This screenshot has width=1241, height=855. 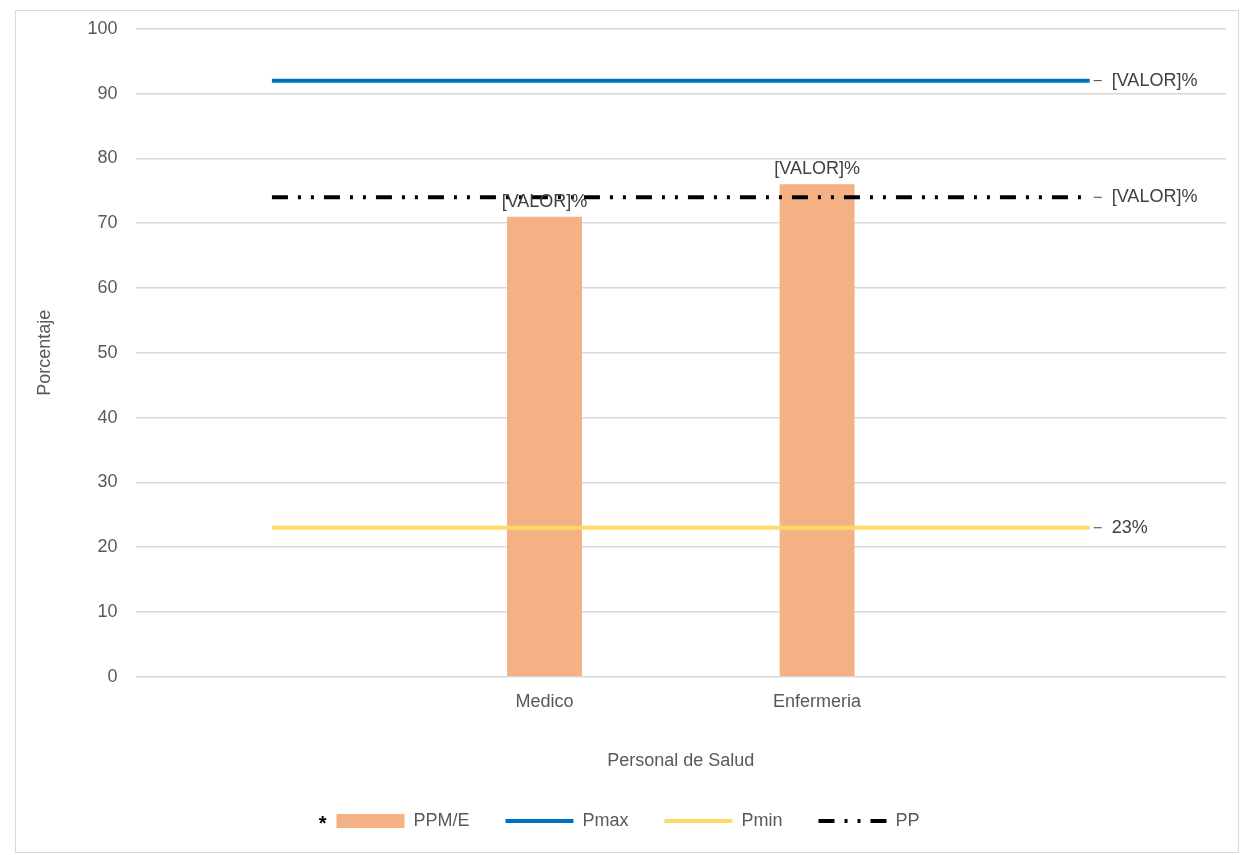 I want to click on y-tick-label: 20, so click(x=107, y=546).